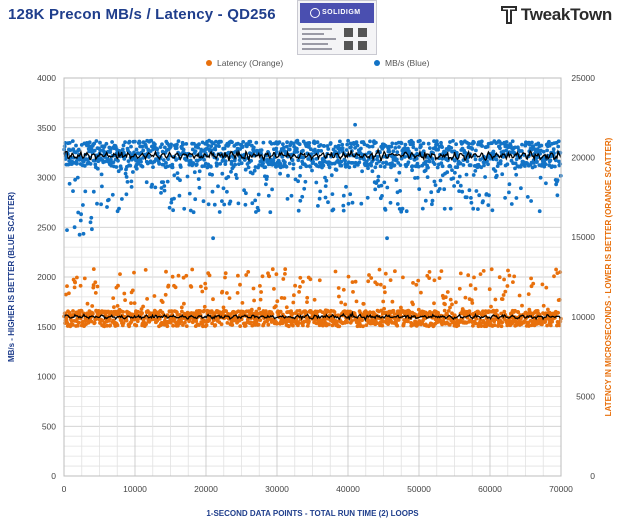 Image resolution: width=620 pixels, height=526 pixels. What do you see at coordinates (337, 27) in the screenshot?
I see `product-badge-image: SOLIDIGM` at bounding box center [337, 27].